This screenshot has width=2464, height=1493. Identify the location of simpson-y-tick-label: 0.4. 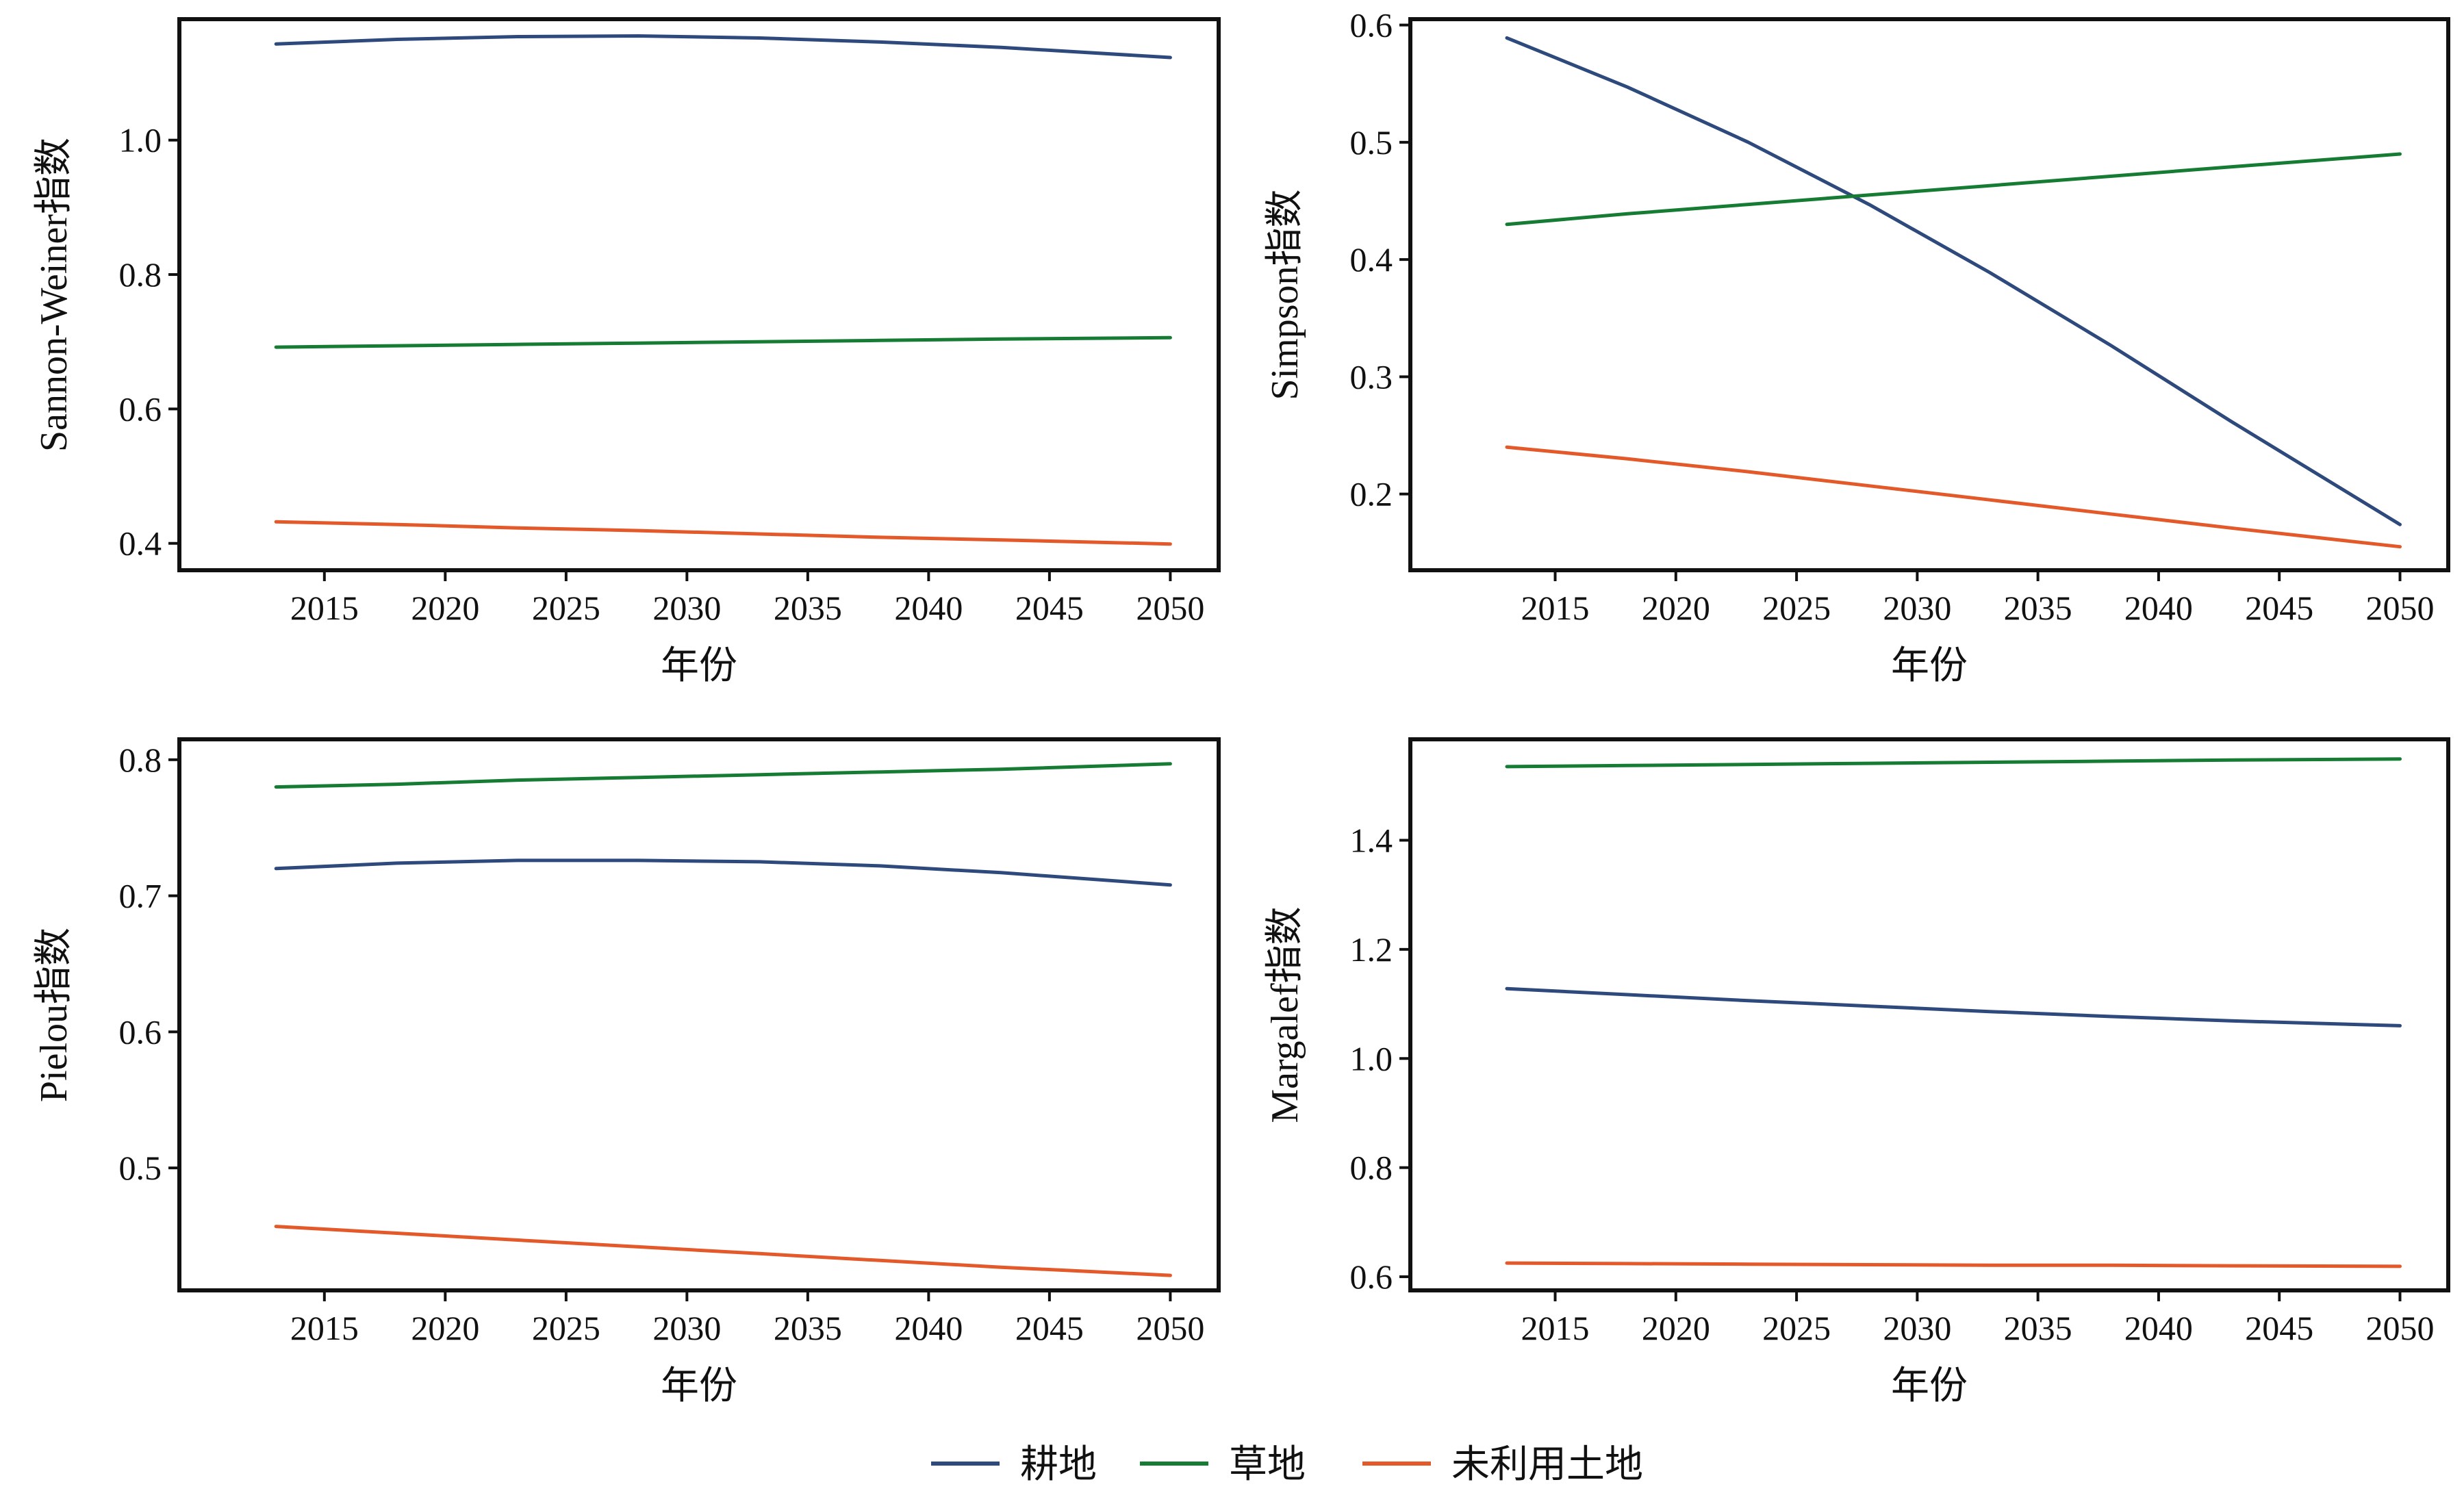
(1371, 259).